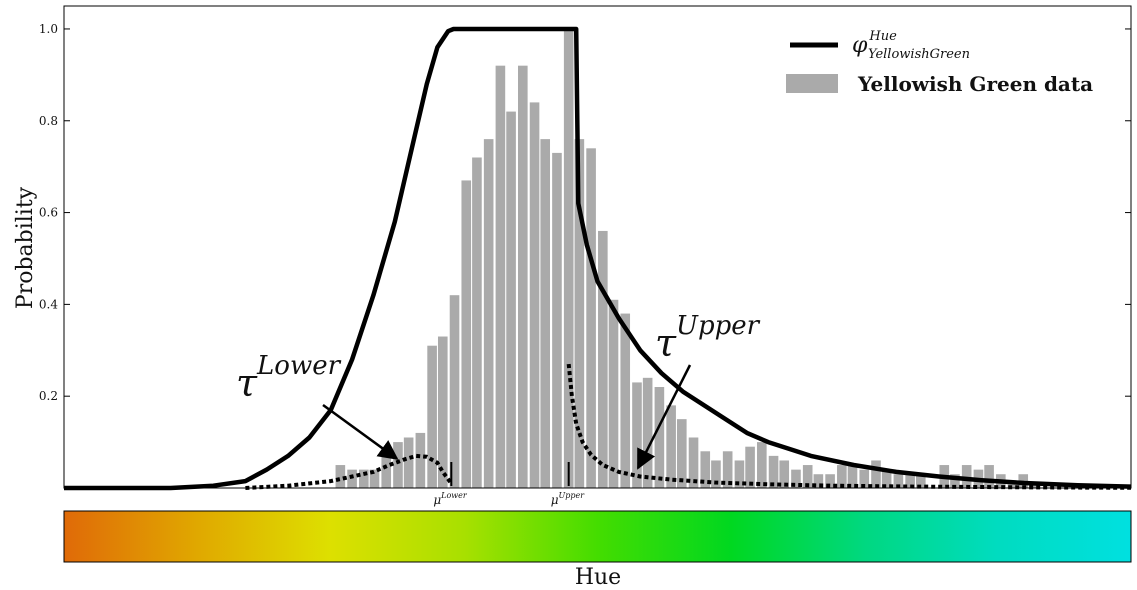 This screenshot has width=1137, height=590. Describe the element at coordinates (568, 499) in the screenshot. I see `mu-marker-label: μUpper` at that location.